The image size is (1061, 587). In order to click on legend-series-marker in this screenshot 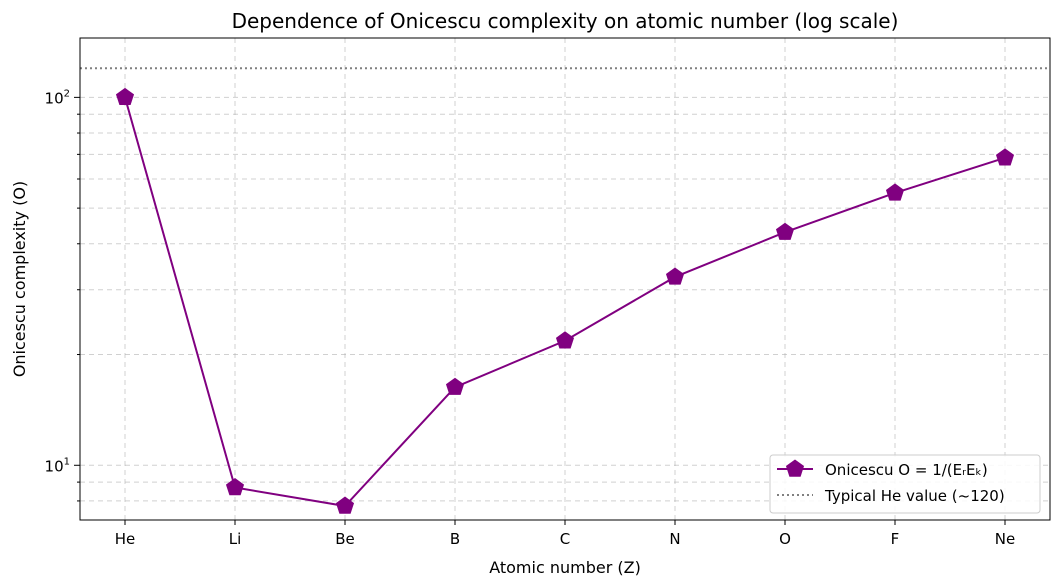, I will do `click(795, 468)`.